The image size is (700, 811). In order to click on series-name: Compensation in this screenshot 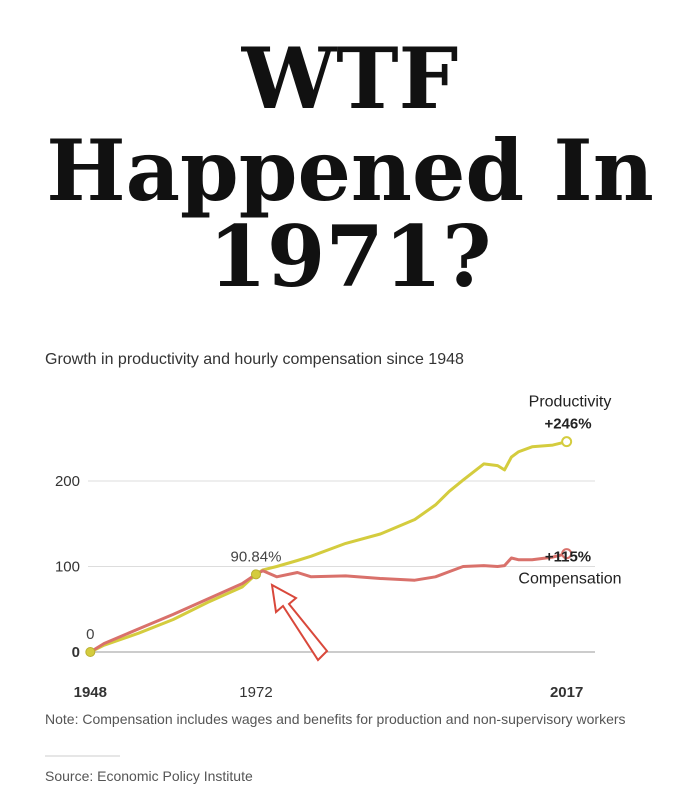, I will do `click(569, 579)`.